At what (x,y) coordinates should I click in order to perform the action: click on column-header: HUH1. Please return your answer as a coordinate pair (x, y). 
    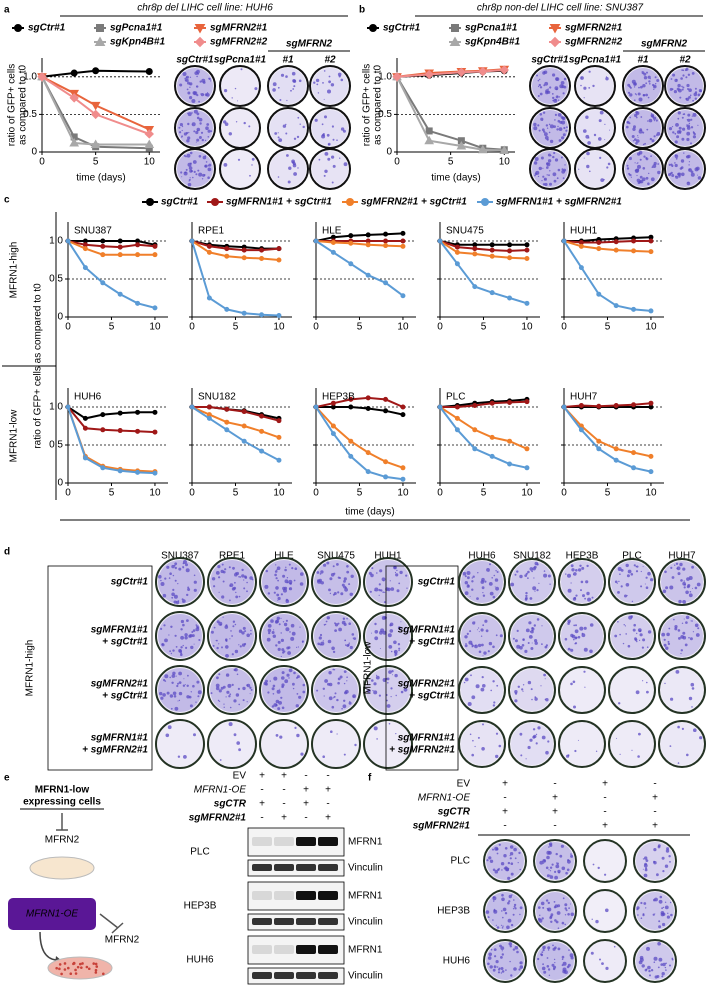
    Looking at the image, I should click on (388, 556).